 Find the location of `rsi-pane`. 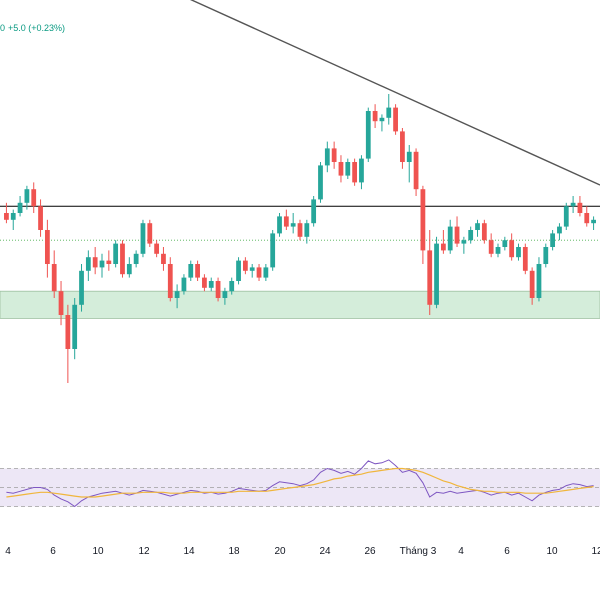

rsi-pane is located at coordinates (300, 483).